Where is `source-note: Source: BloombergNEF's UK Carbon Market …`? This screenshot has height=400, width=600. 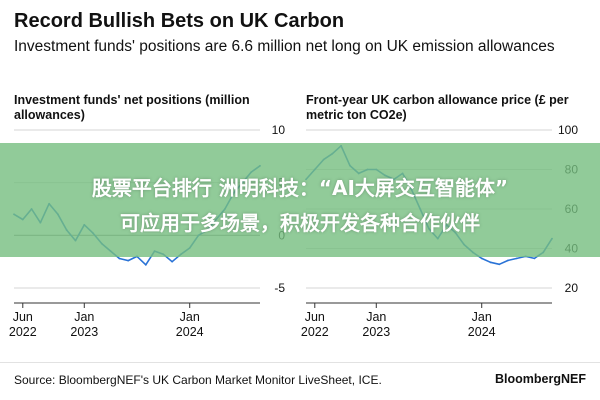 source-note: Source: BloombergNEF's UK Carbon Market … is located at coordinates (198, 380).